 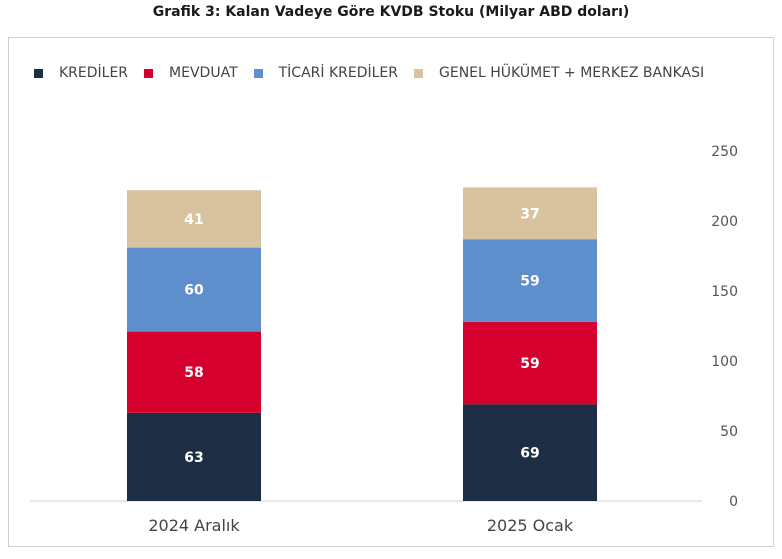 I want to click on data-label: 63, so click(x=193, y=458).